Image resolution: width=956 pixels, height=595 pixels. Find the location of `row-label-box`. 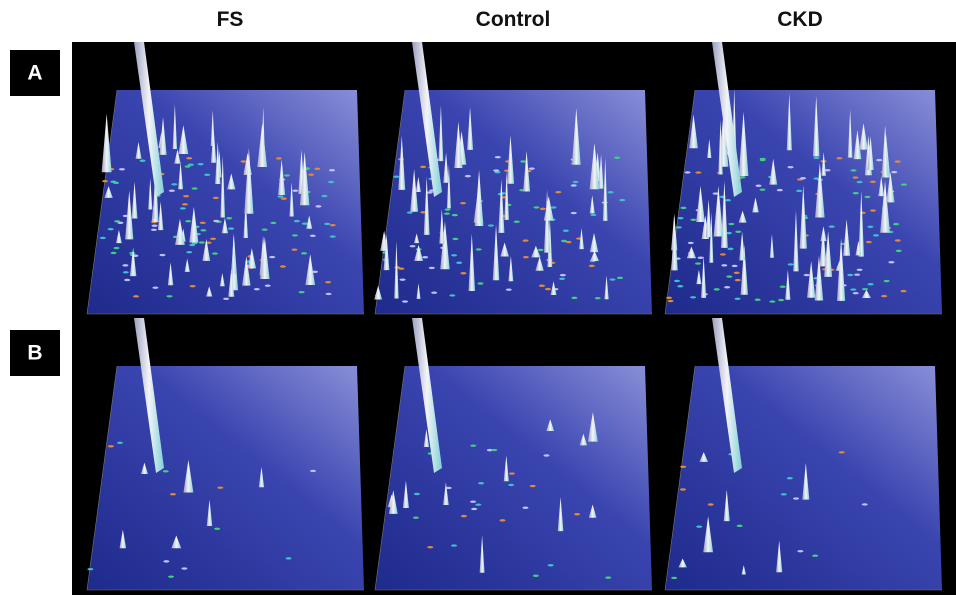

row-label-box is located at coordinates (35, 353).